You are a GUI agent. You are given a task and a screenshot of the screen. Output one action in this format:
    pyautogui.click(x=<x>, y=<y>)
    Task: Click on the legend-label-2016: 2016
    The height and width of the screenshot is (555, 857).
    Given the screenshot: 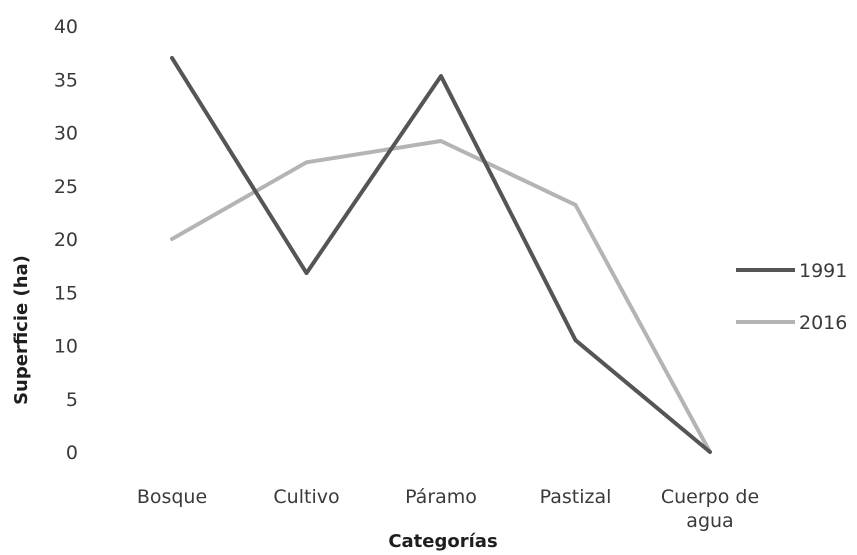 What is the action you would take?
    pyautogui.click(x=823, y=323)
    